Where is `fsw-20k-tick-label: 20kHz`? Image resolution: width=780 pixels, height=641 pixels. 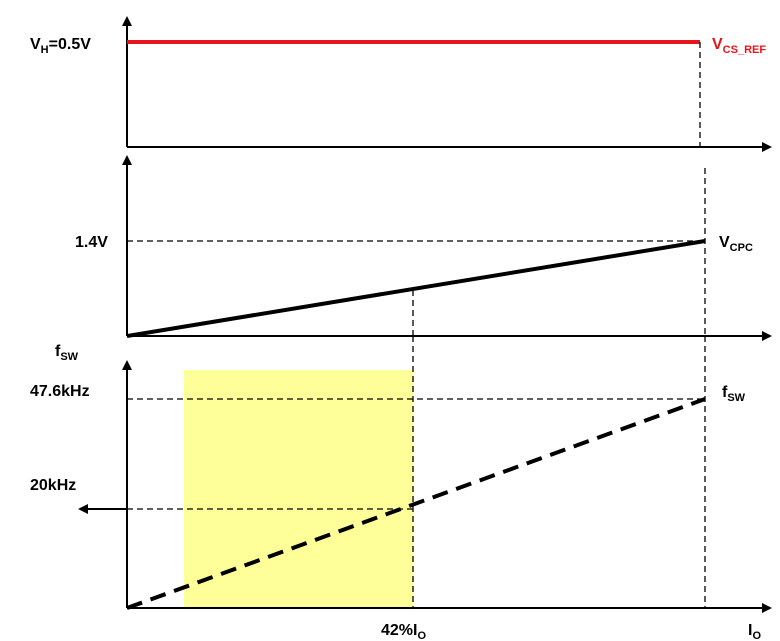 fsw-20k-tick-label: 20kHz is located at coordinates (53, 485).